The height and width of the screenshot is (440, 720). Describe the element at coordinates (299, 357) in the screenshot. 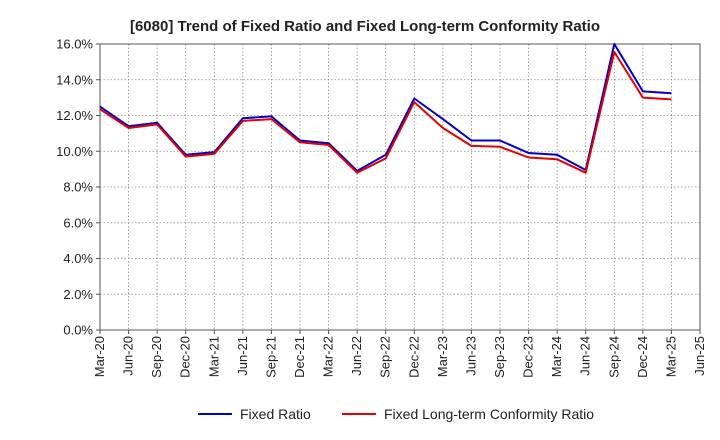

I see `x-tick-label: Dec-21` at that location.